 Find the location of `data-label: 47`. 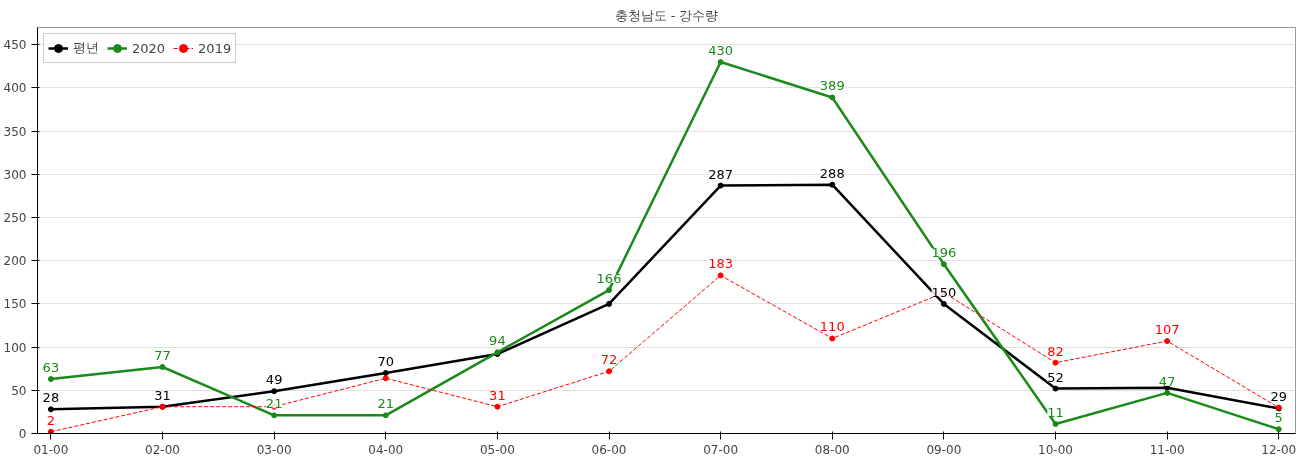

data-label: 47 is located at coordinates (1167, 381).